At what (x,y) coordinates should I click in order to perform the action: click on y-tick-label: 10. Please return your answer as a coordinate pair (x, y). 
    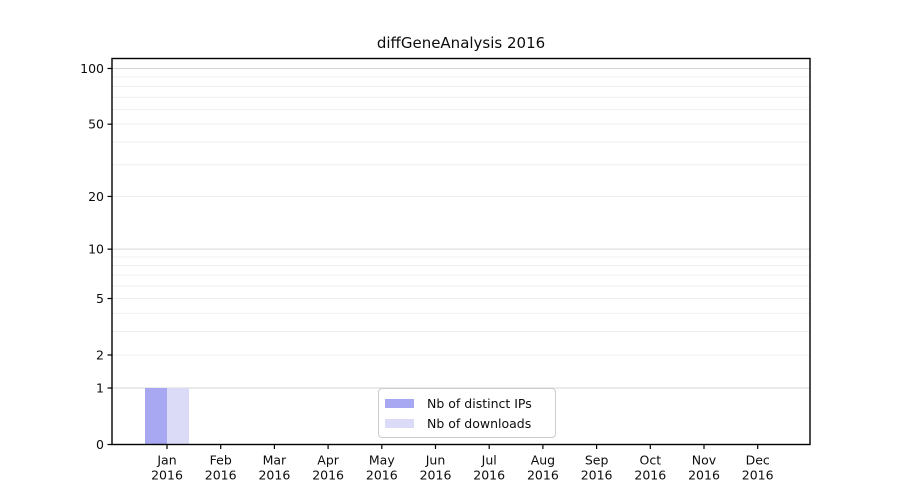
    Looking at the image, I should click on (96, 248).